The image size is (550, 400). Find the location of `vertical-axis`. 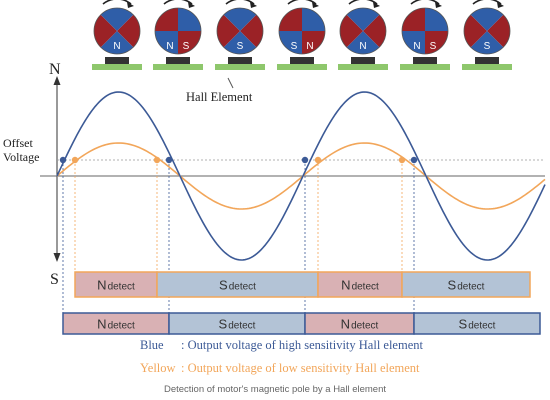

vertical-axis is located at coordinates (57, 169).